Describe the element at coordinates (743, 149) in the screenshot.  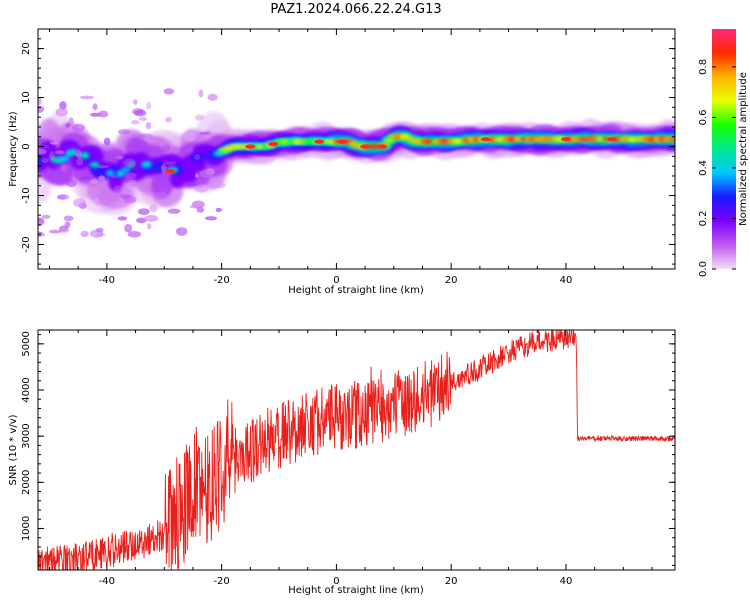
I see `colorbar-label: Normalized spectral amplitude` at that location.